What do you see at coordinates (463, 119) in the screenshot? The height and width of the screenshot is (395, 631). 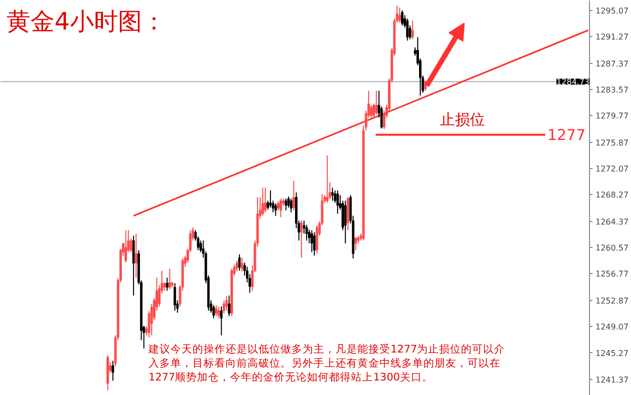 I see `annotation: 止损位` at bounding box center [463, 119].